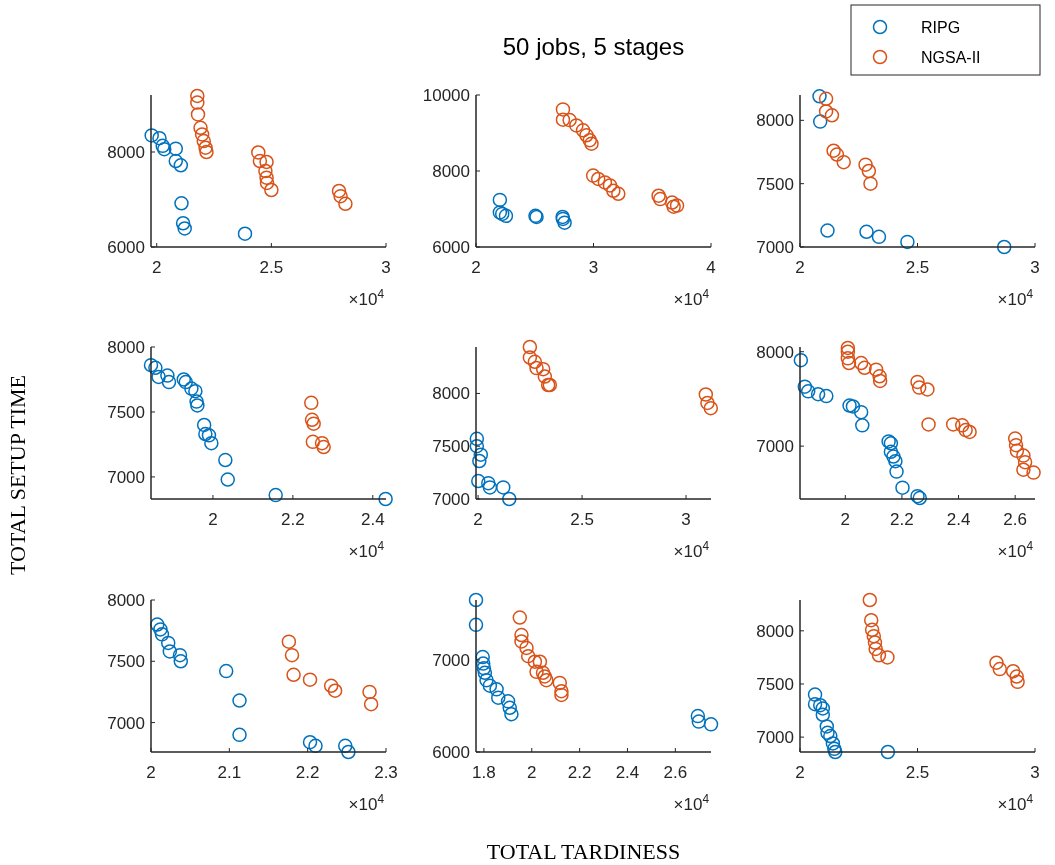 Image resolution: width=1055 pixels, height=865 pixels. What do you see at coordinates (941, 27) in the screenshot?
I see `legend-label: RIPG` at bounding box center [941, 27].